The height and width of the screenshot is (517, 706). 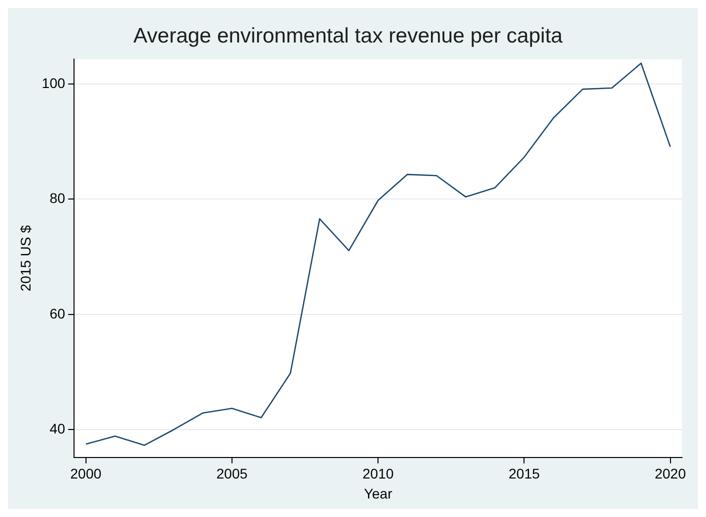 I want to click on x-tick-label: 2010, so click(x=378, y=474).